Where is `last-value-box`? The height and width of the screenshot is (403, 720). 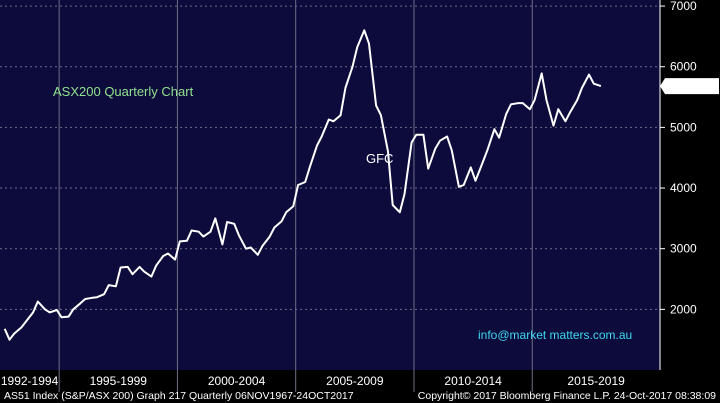 last-value-box is located at coordinates (689, 86).